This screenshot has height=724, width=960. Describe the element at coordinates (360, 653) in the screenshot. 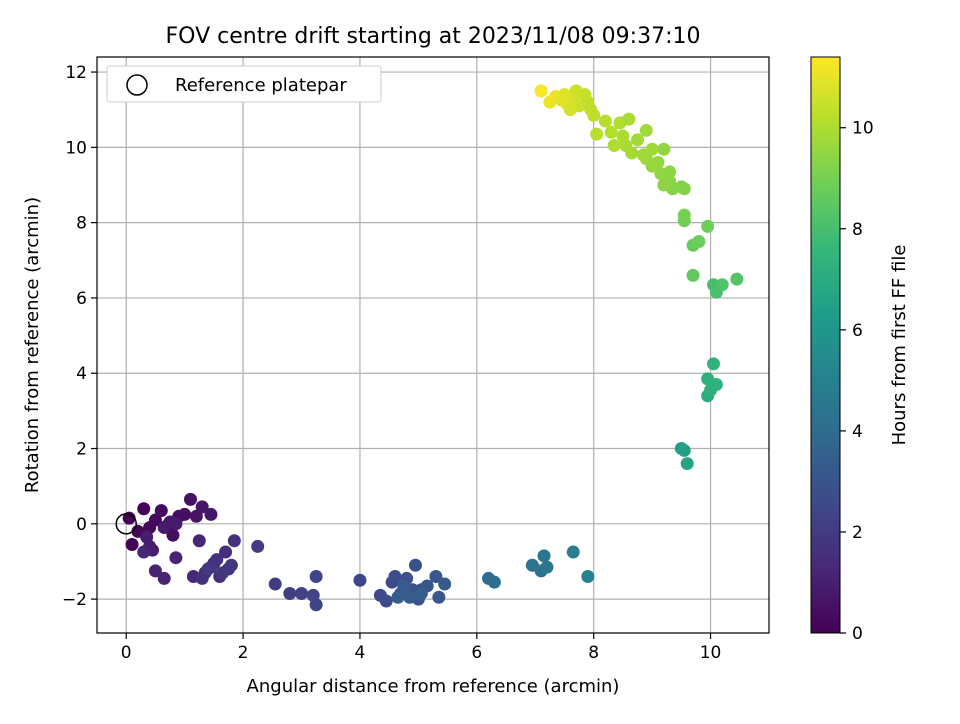

I see `x-tick-label: 4` at that location.